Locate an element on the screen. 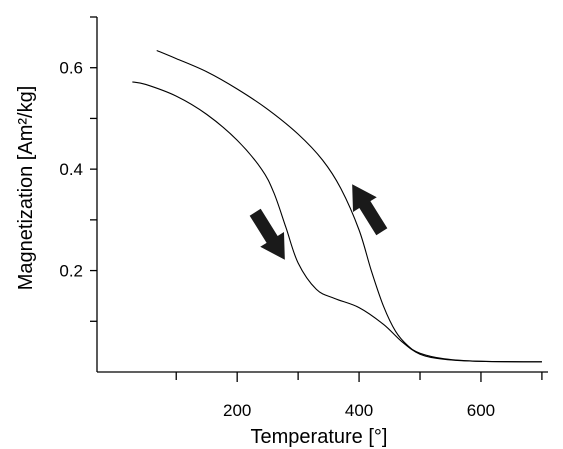 The height and width of the screenshot is (449, 563). x-tick-label: 200 is located at coordinates (237, 410).